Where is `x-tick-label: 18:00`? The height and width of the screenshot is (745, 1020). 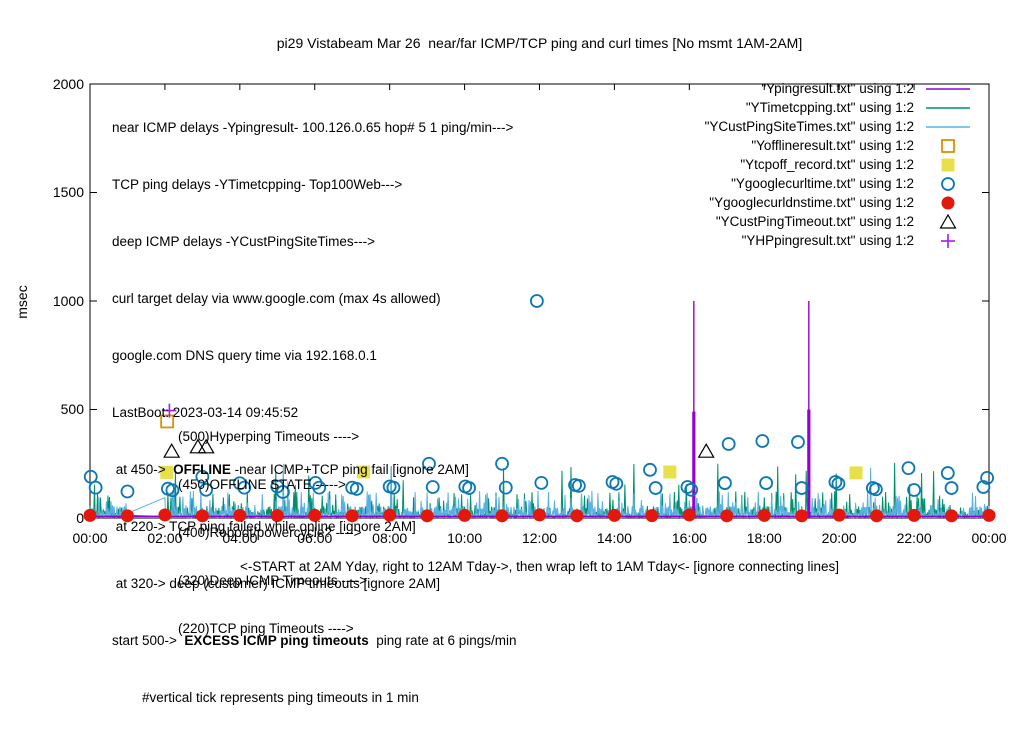
x-tick-label: 18:00 is located at coordinates (764, 538).